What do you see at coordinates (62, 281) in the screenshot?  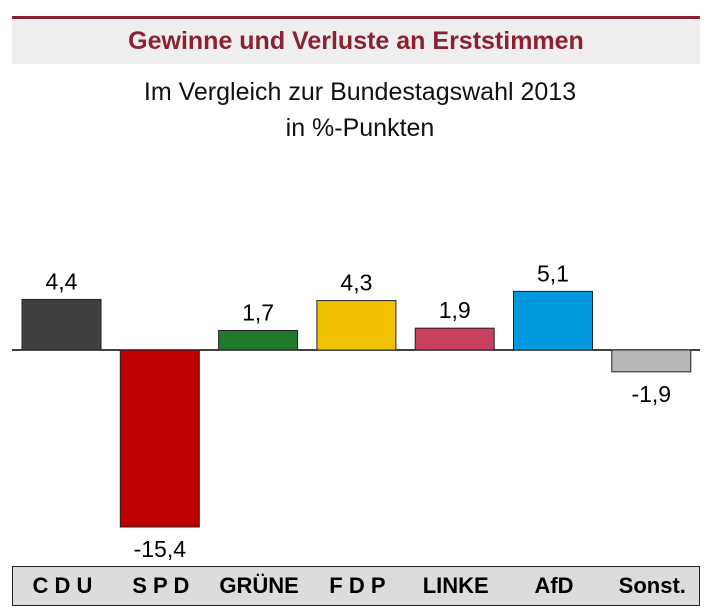 I see `data-label-1: 4,4` at bounding box center [62, 281].